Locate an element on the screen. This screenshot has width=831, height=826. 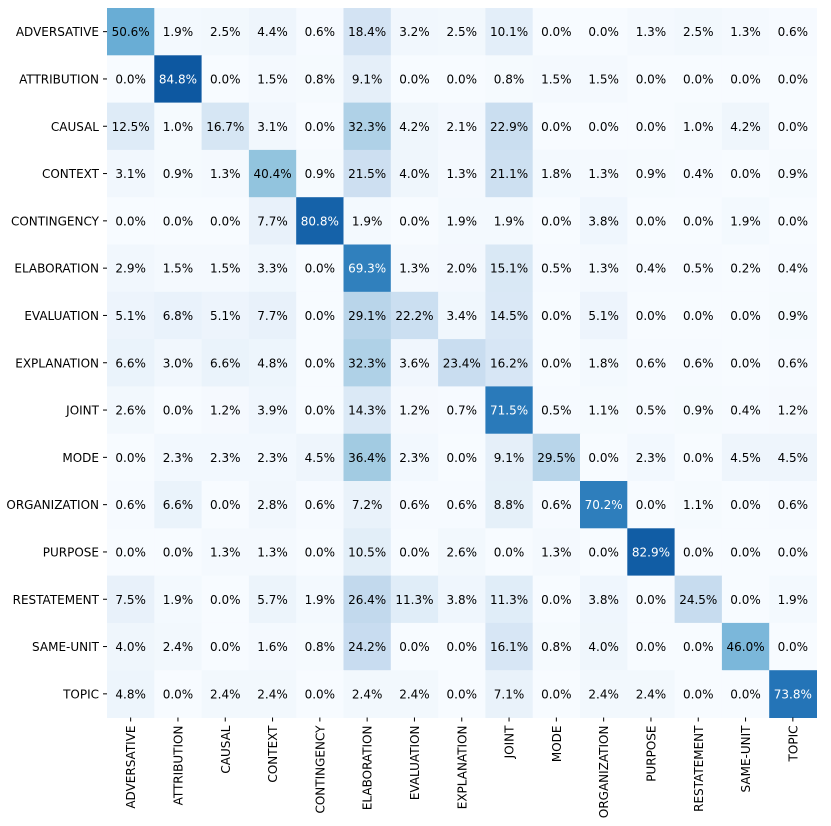
cell-context-purpose is located at coordinates (651, 173).